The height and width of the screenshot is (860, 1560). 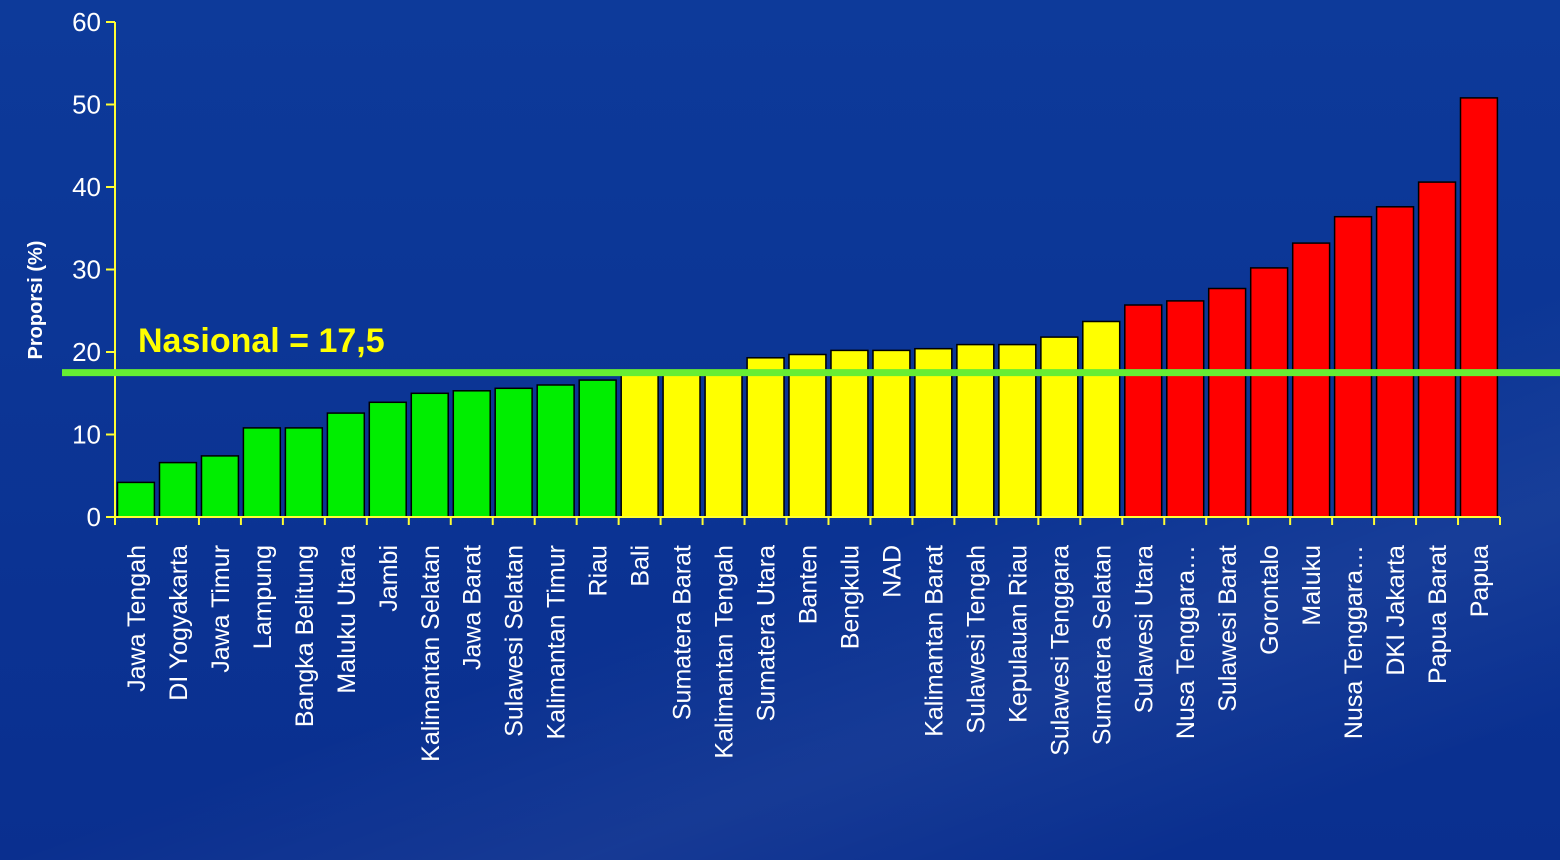 What do you see at coordinates (1396, 610) in the screenshot?
I see `category-label-30: DKI Jakarta` at bounding box center [1396, 610].